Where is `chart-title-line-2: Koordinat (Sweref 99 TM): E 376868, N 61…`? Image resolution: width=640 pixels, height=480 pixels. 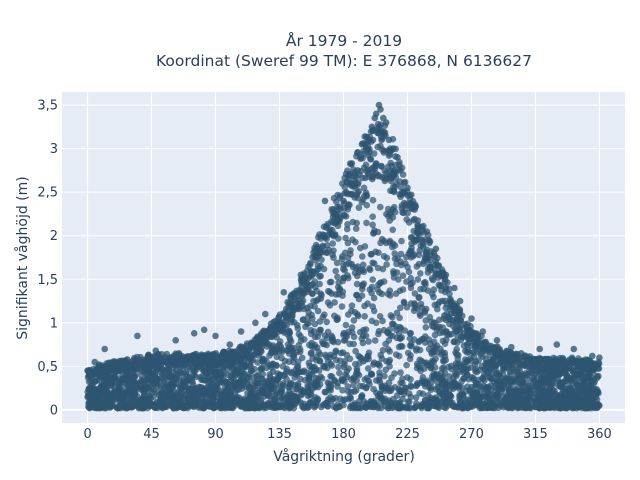
chart-title-line-2: Koordinat (Sweref 99 TM): E 376868, N 61… is located at coordinates (344, 61).